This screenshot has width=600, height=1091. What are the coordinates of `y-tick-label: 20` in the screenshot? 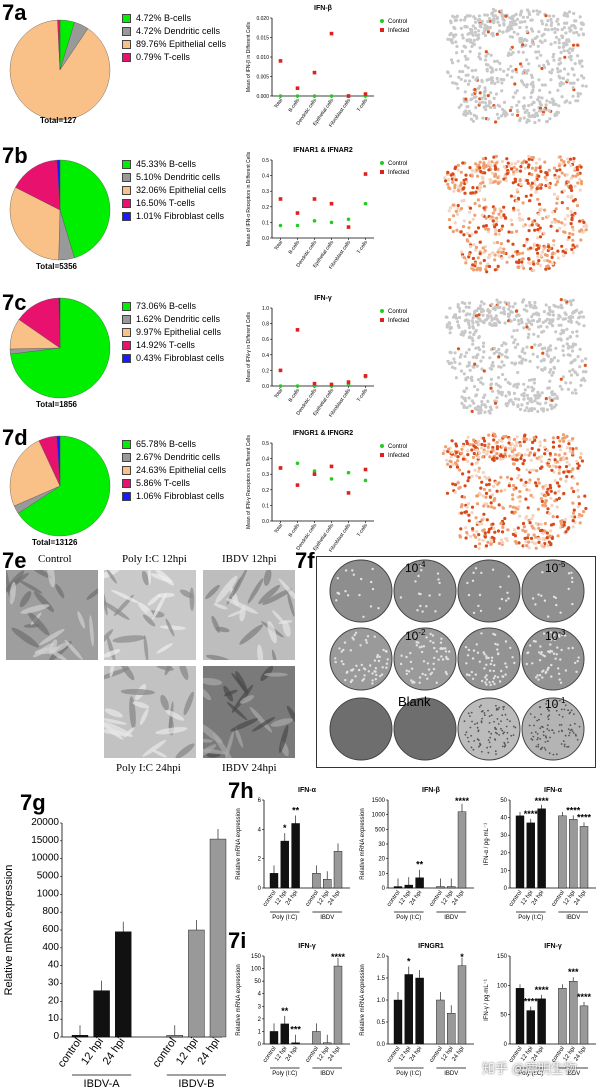 It's located at (54, 1000).